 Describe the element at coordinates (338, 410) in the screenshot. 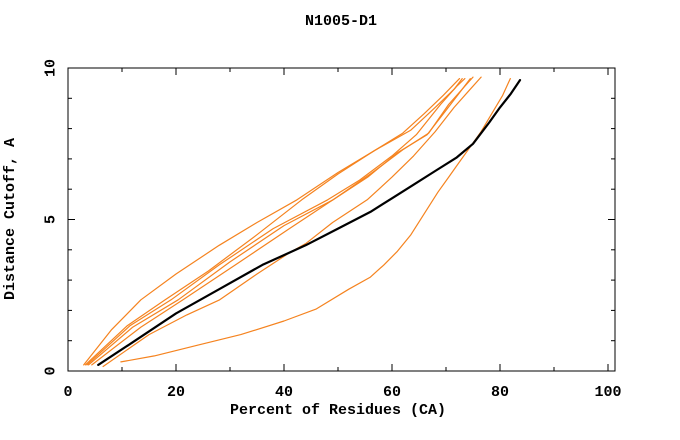

I see `x-axis-label: Percent of Residues (CA)` at that location.